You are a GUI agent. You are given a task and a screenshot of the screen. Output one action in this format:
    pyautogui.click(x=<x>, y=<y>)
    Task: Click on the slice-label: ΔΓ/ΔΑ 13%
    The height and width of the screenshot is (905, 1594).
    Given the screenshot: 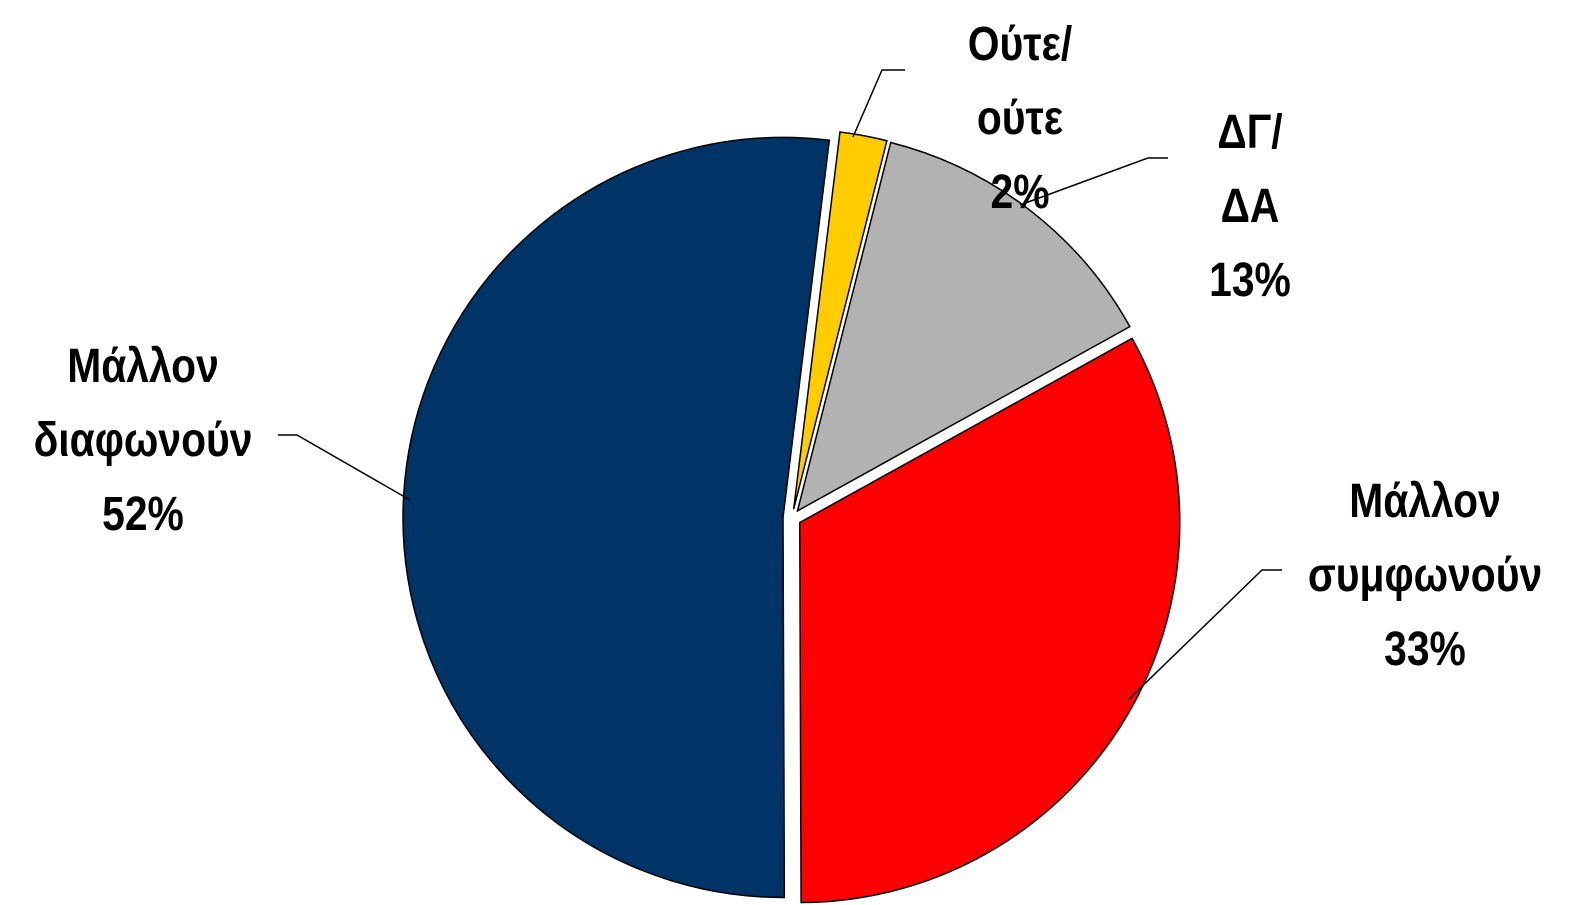 What is the action you would take?
    pyautogui.click(x=1250, y=207)
    